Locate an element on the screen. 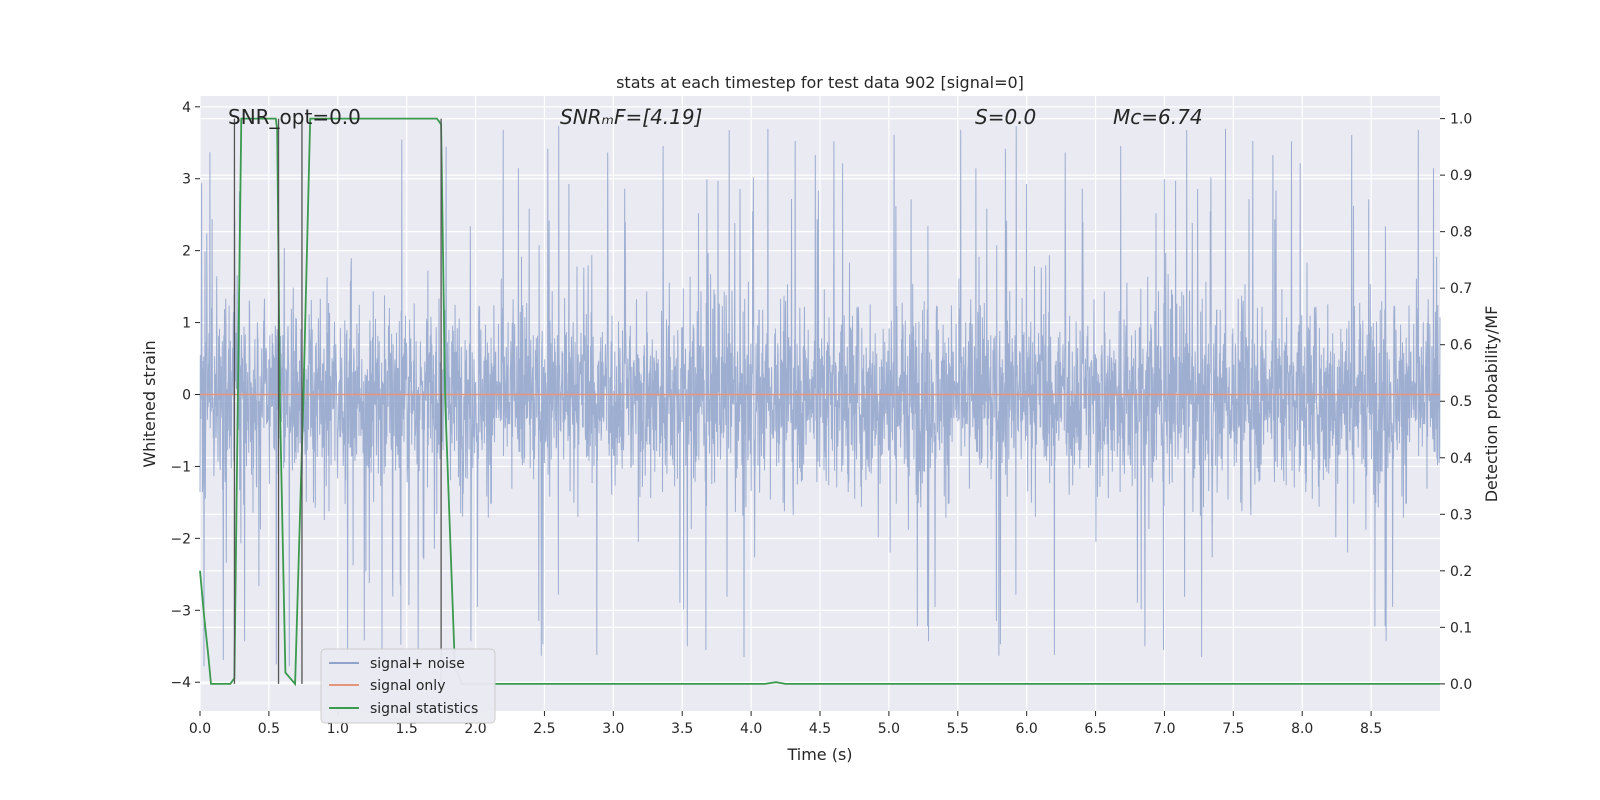 The image size is (1600, 800). y2-axis-ticks: 1.0 0.9 0.8 0.7 0.6 0.5 0.4 0.3 0.2 0.1 0.0 is located at coordinates (1456, 402).